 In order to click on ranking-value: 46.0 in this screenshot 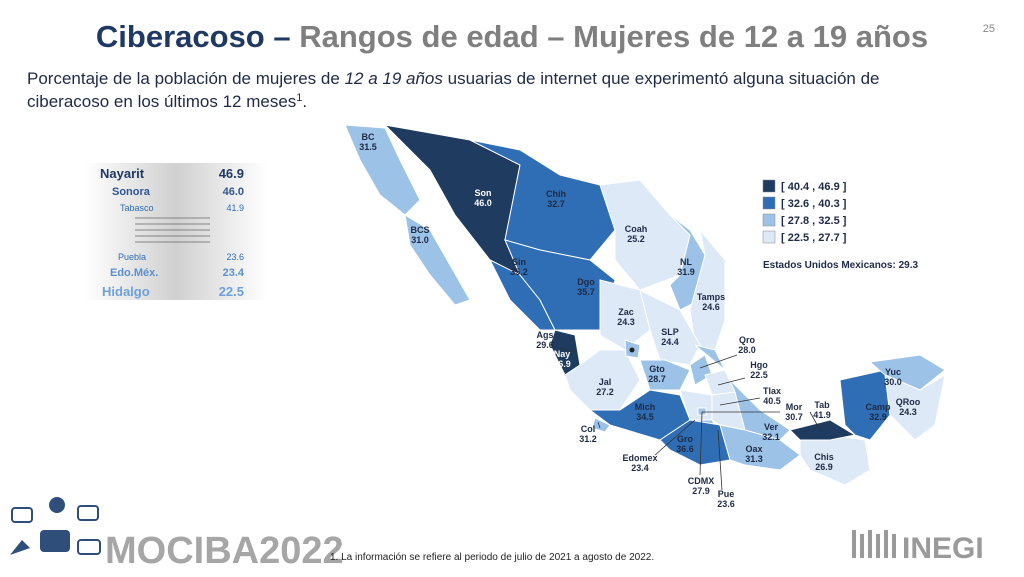, I will do `click(233, 192)`.